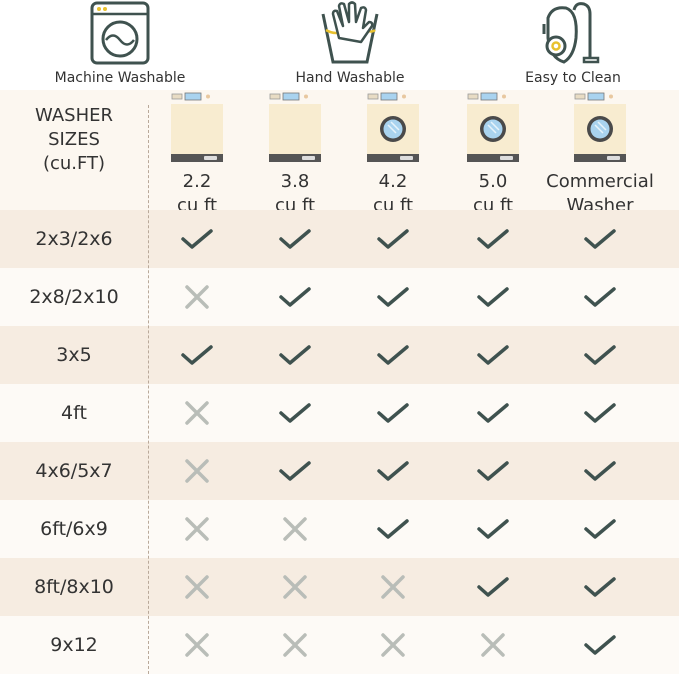  I want to click on washer-sizes-title: WASHER SIZES (cu.FT), so click(74, 139).